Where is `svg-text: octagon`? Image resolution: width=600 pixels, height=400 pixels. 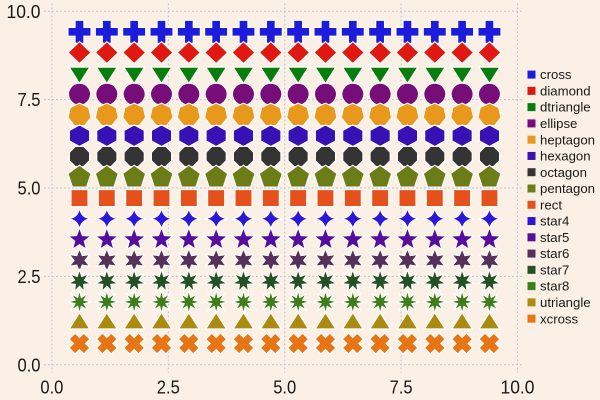
svg-text: octagon is located at coordinates (563, 172).